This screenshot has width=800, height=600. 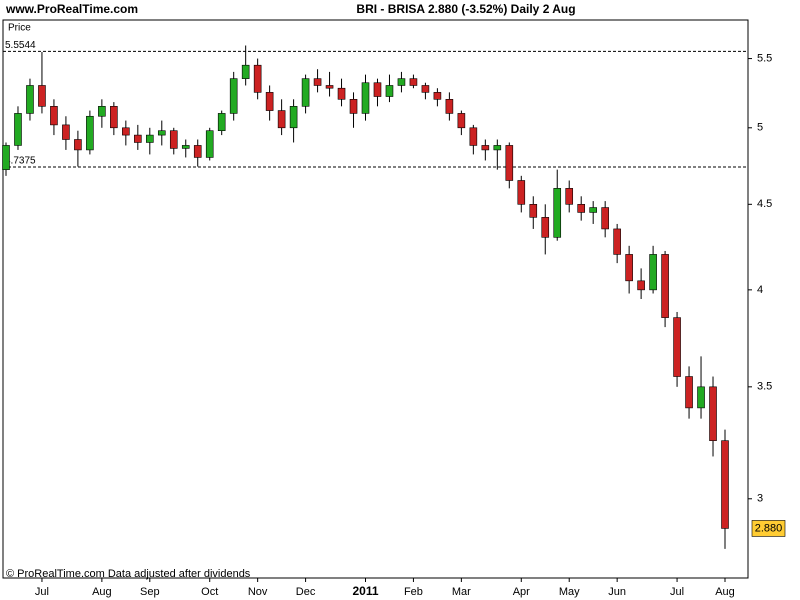 What do you see at coordinates (760, 290) in the screenshot?
I see `y-tick-label: 4` at bounding box center [760, 290].